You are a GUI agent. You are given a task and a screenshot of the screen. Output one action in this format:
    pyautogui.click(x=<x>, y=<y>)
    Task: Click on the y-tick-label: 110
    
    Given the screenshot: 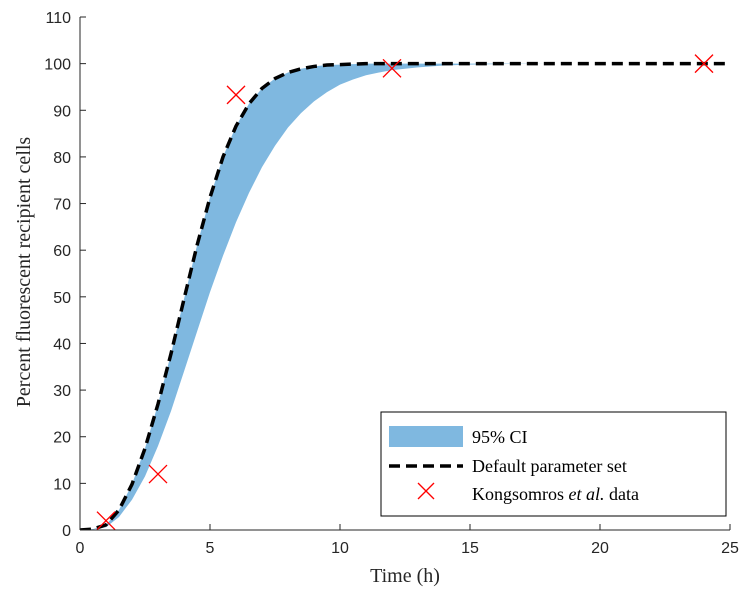 What is the action you would take?
    pyautogui.click(x=58, y=18)
    